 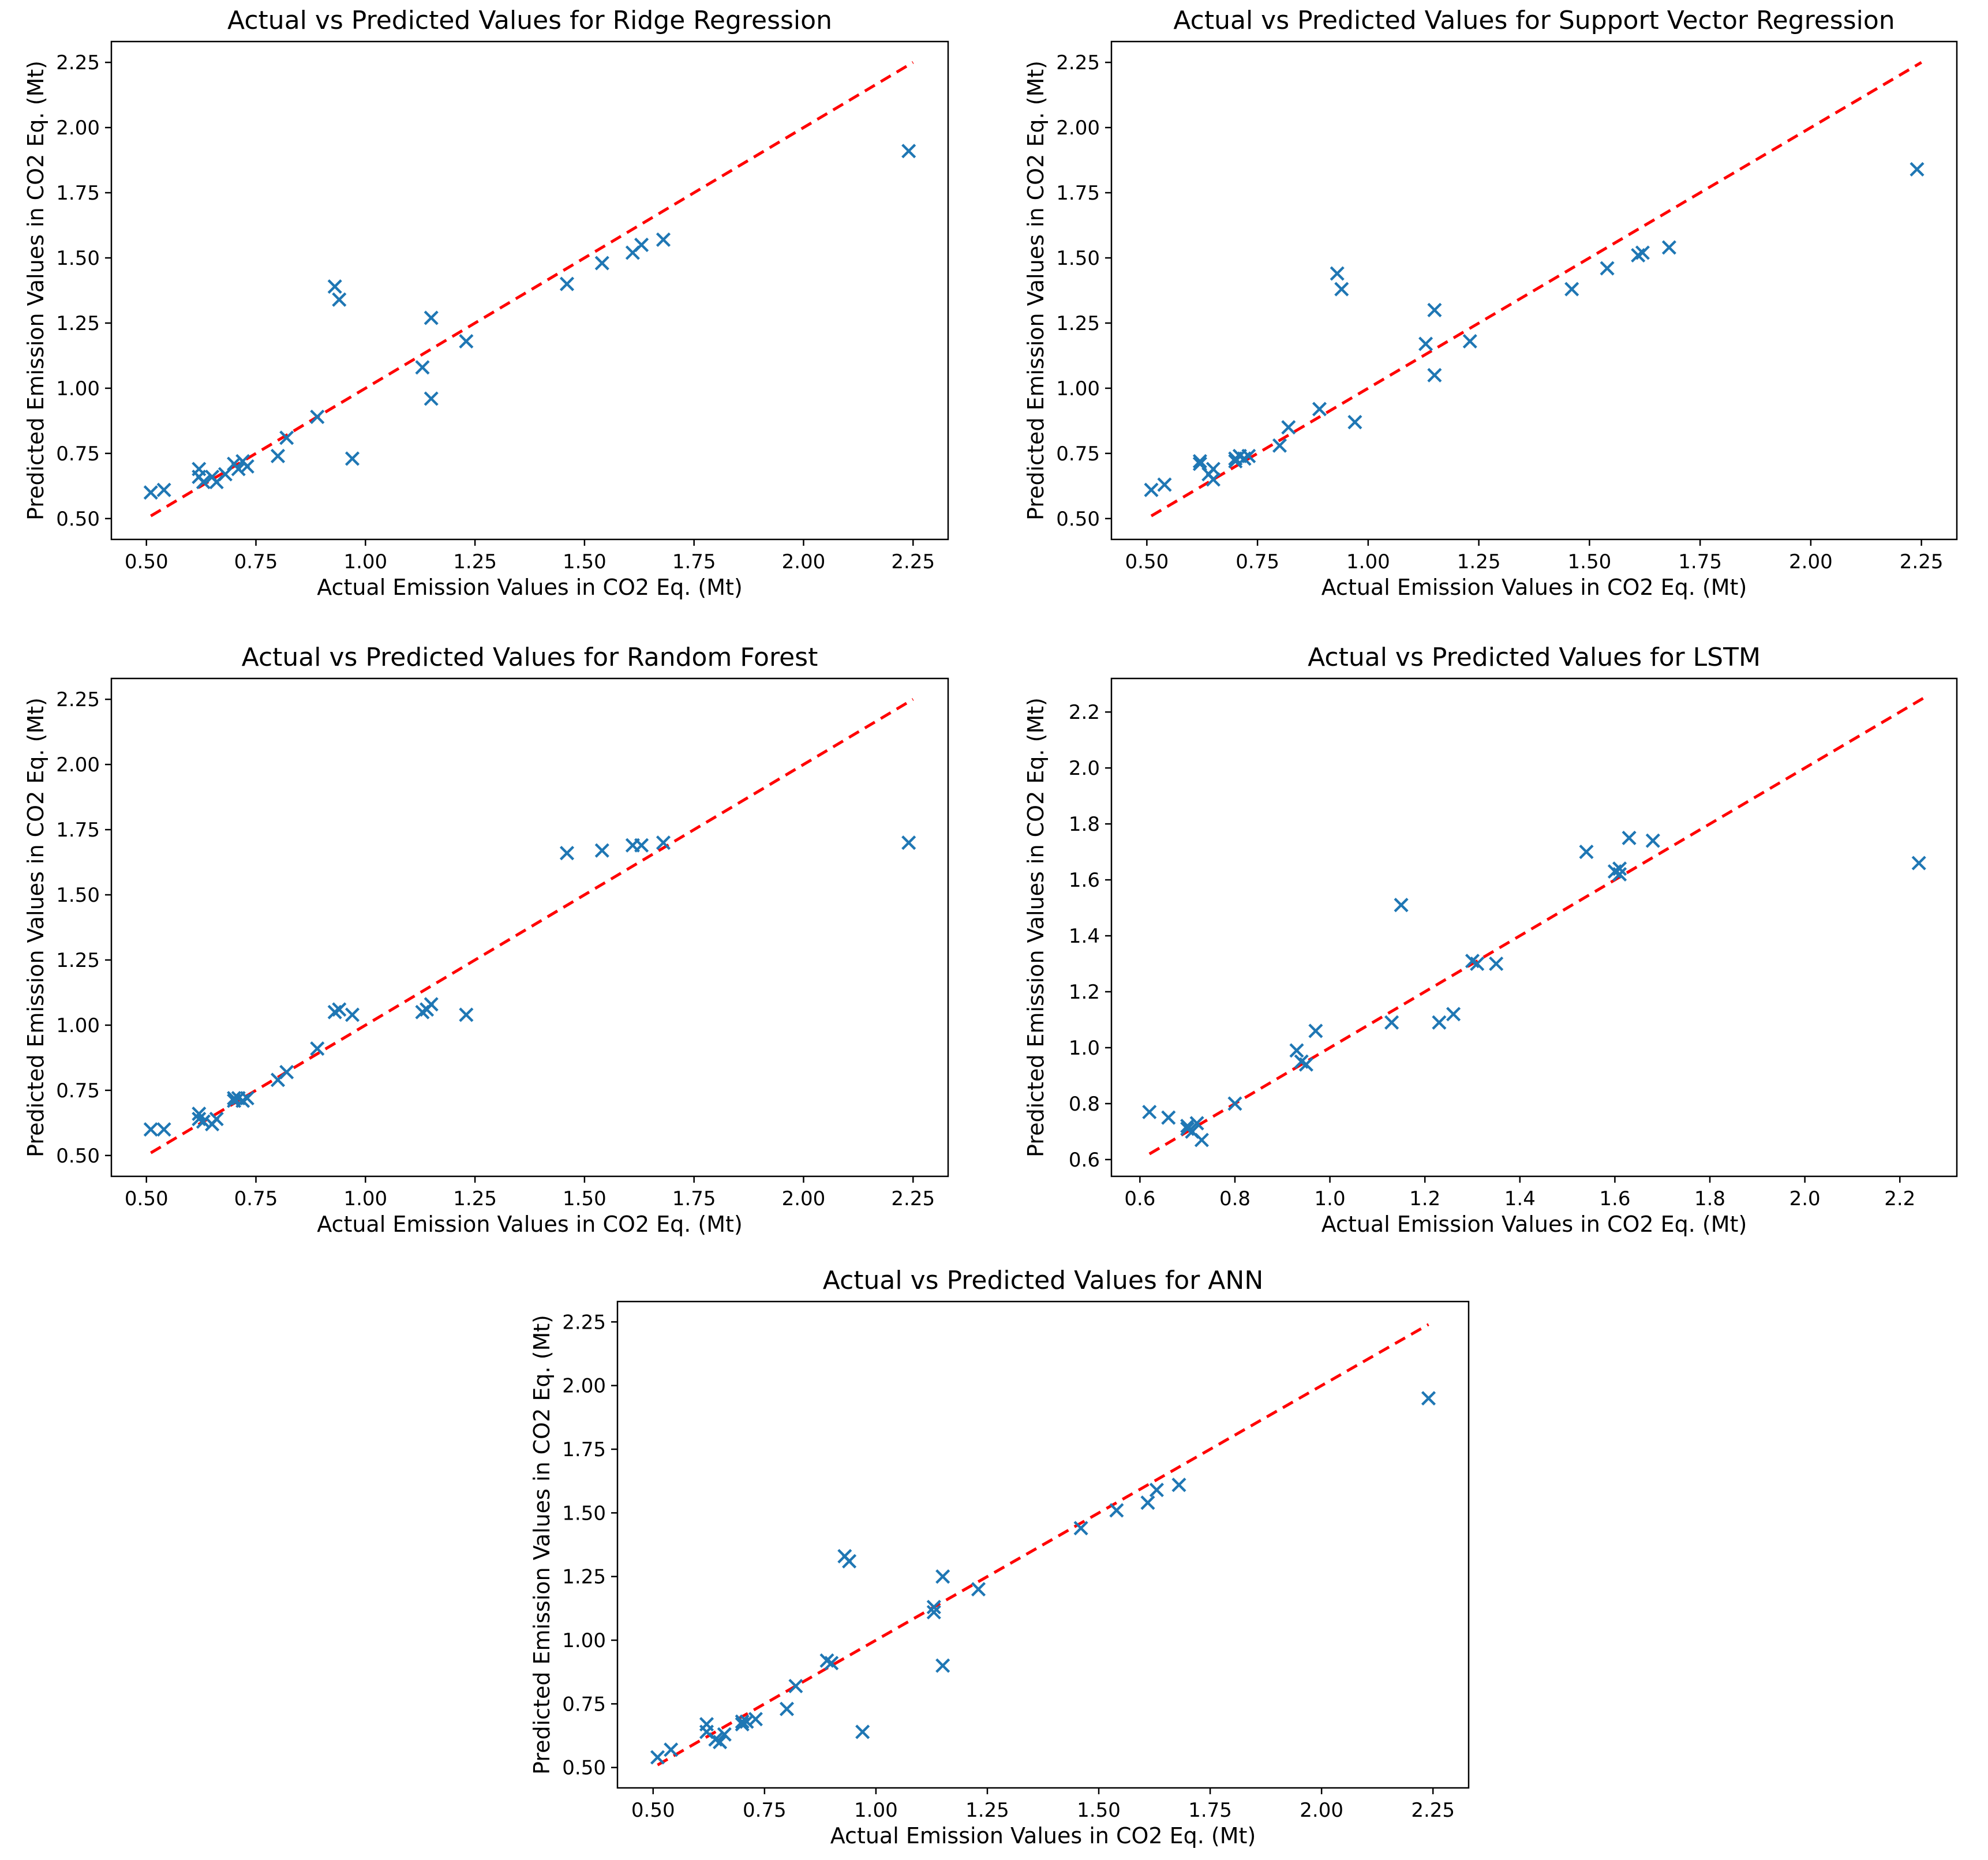 I want to click on y-tick-label: 2.00, so click(x=1078, y=128).